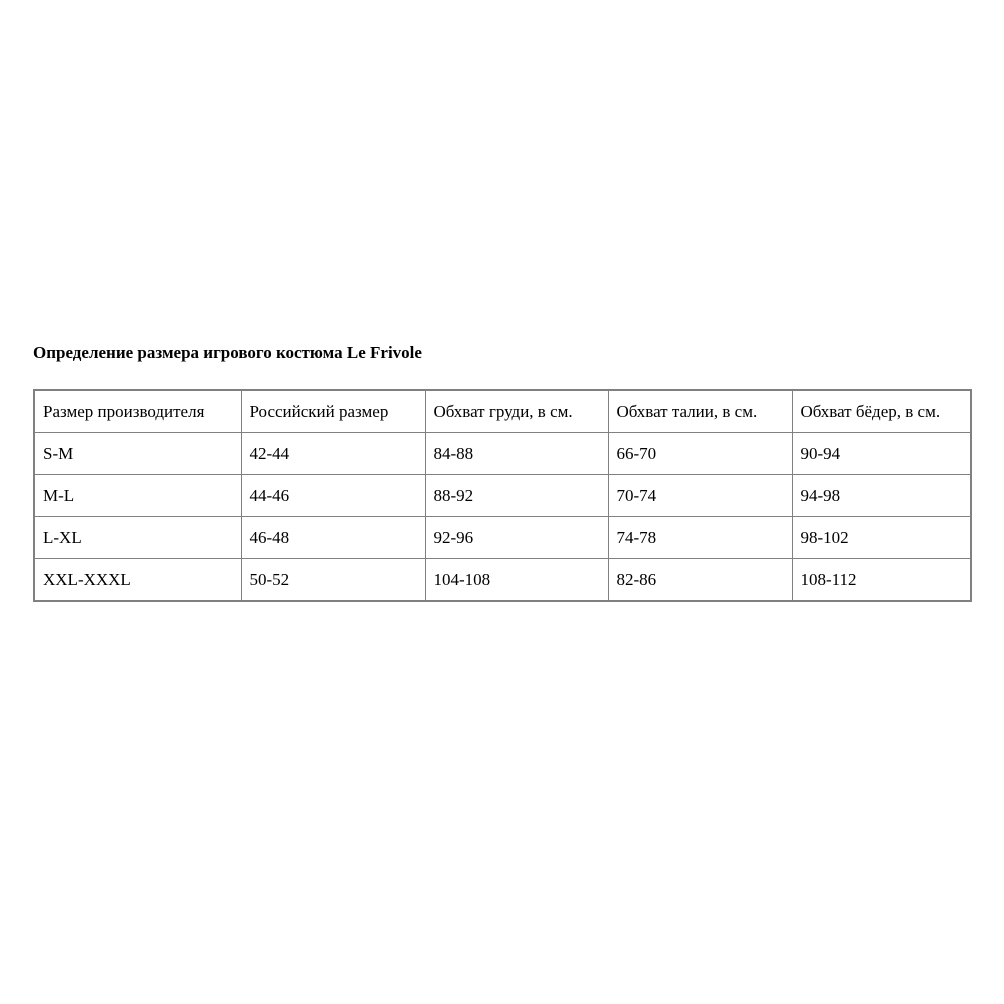  Describe the element at coordinates (700, 453) in the screenshot. I see `cell-waist: 66-70` at that location.